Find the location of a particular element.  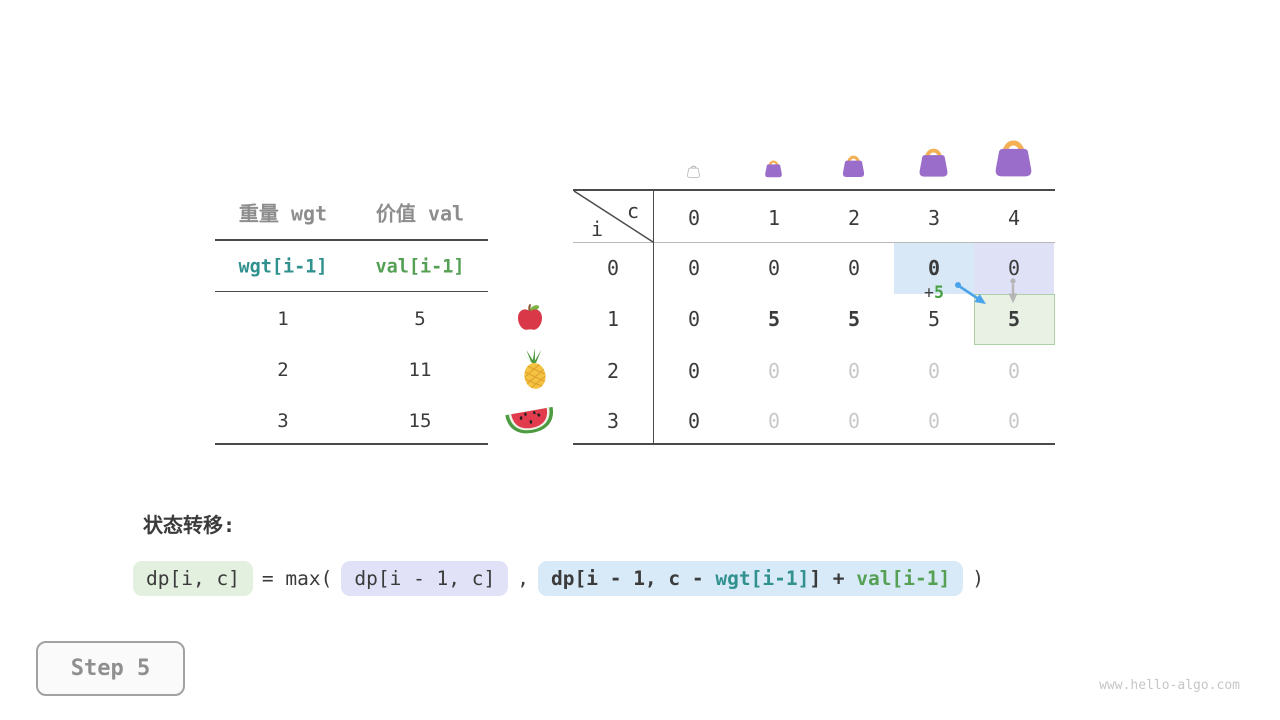

value-formula-cell: val[i-1] is located at coordinates (420, 267).